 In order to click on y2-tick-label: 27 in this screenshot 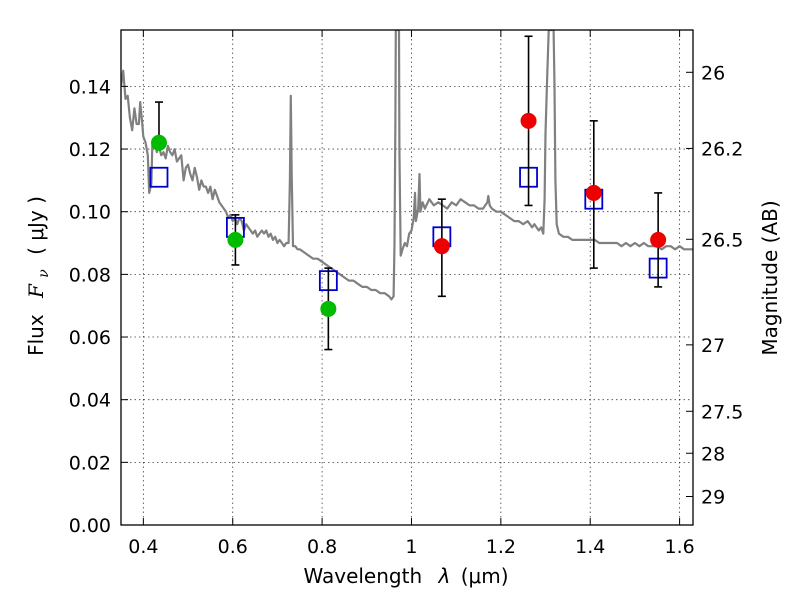, I will do `click(713, 346)`.